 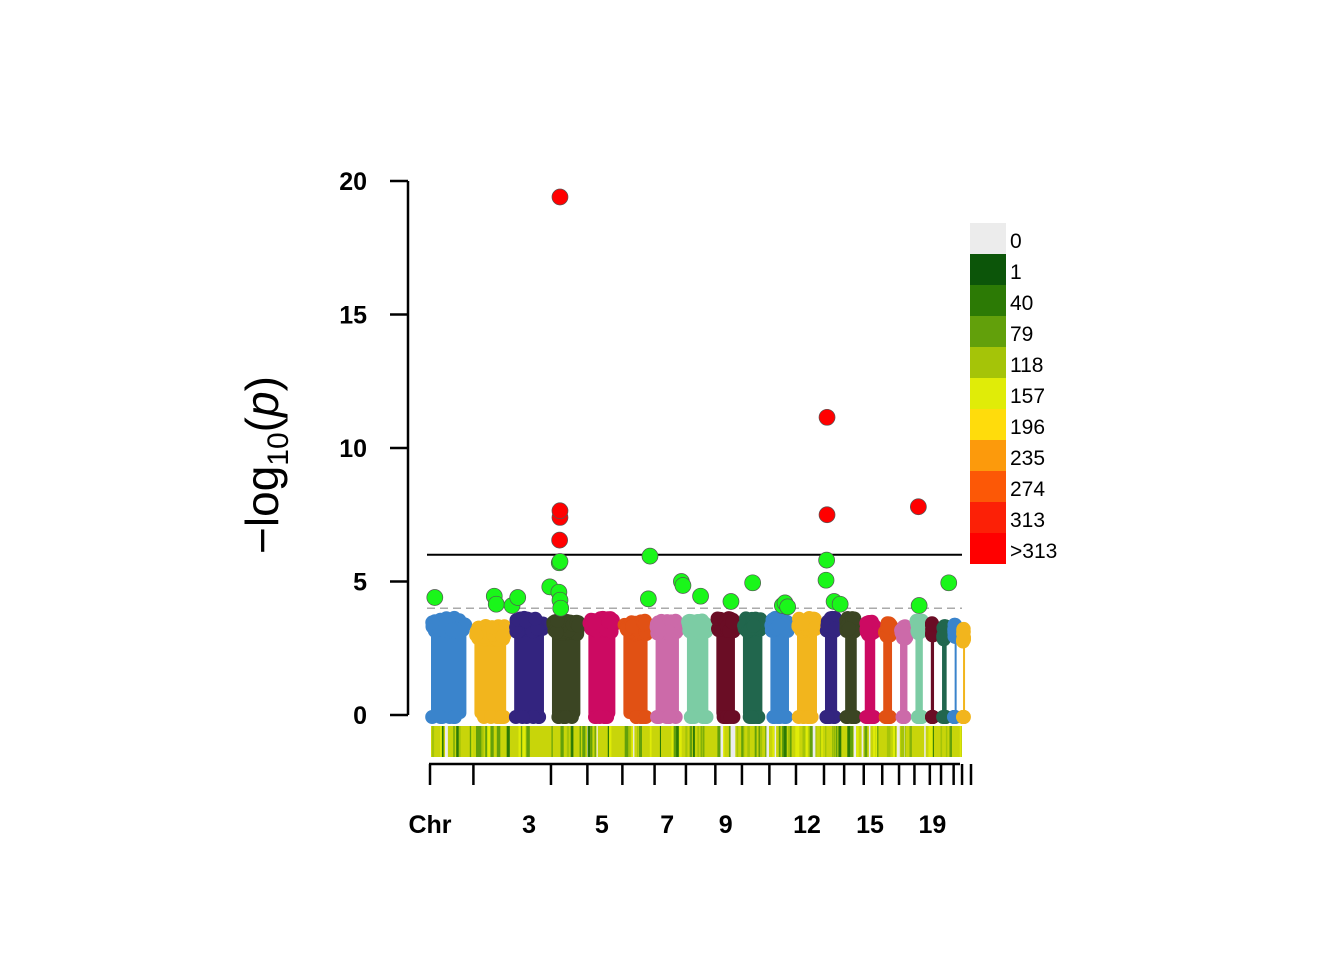 I want to click on x-tick-label: 19, so click(x=933, y=825).